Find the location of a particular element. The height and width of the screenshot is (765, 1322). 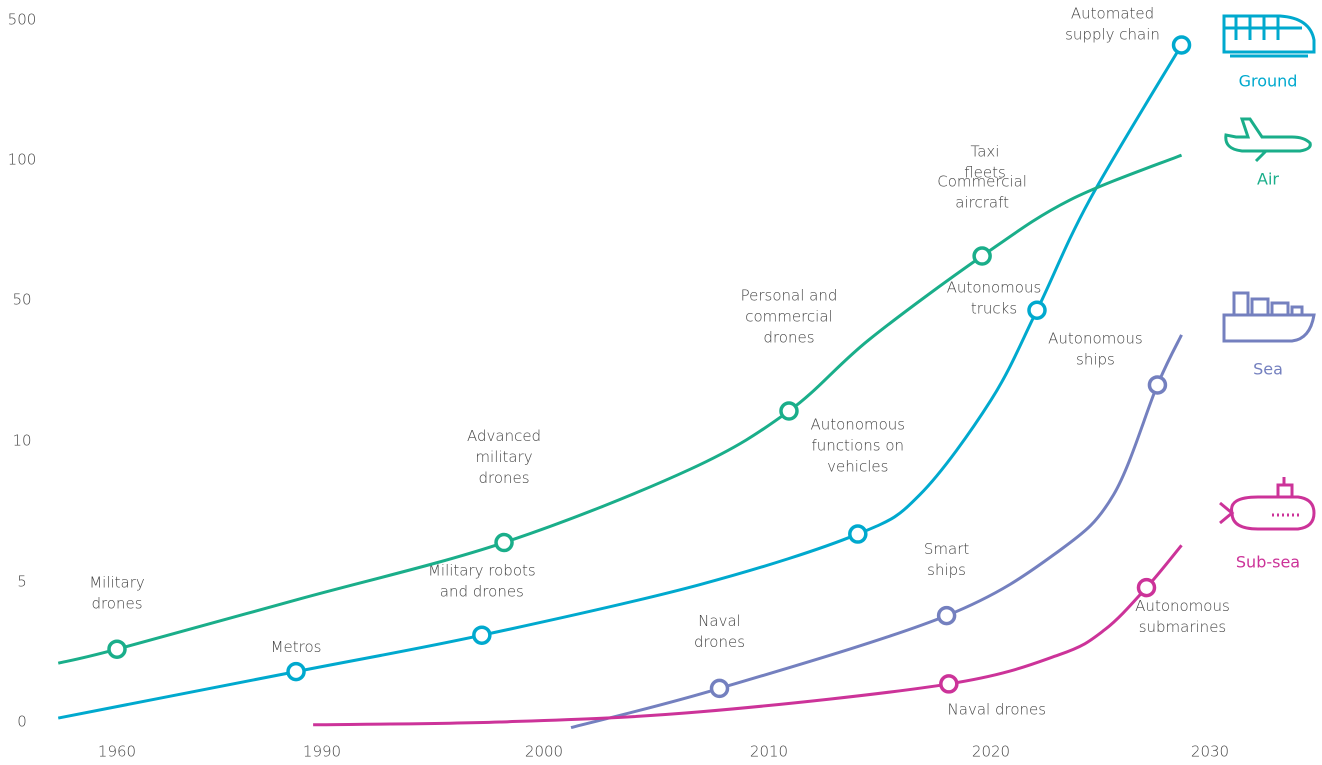

ship-icon is located at coordinates (1269, 317).